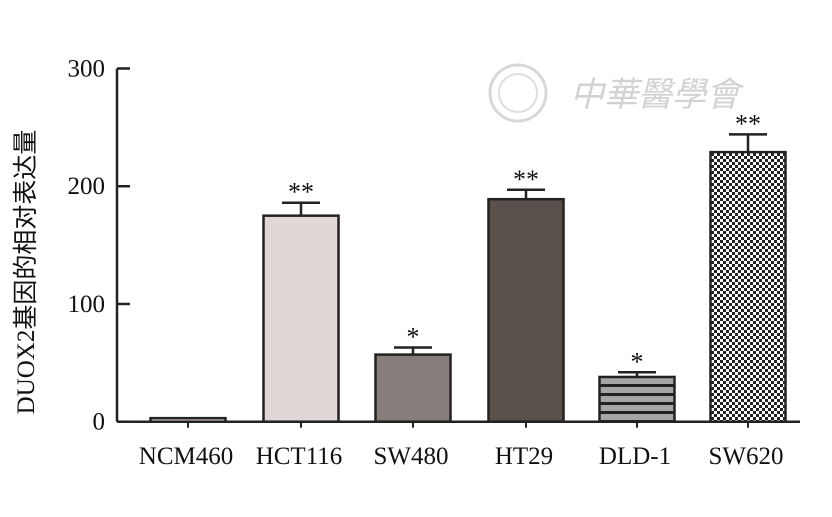  What do you see at coordinates (526, 310) in the screenshot?
I see `bar-ht29` at bounding box center [526, 310].